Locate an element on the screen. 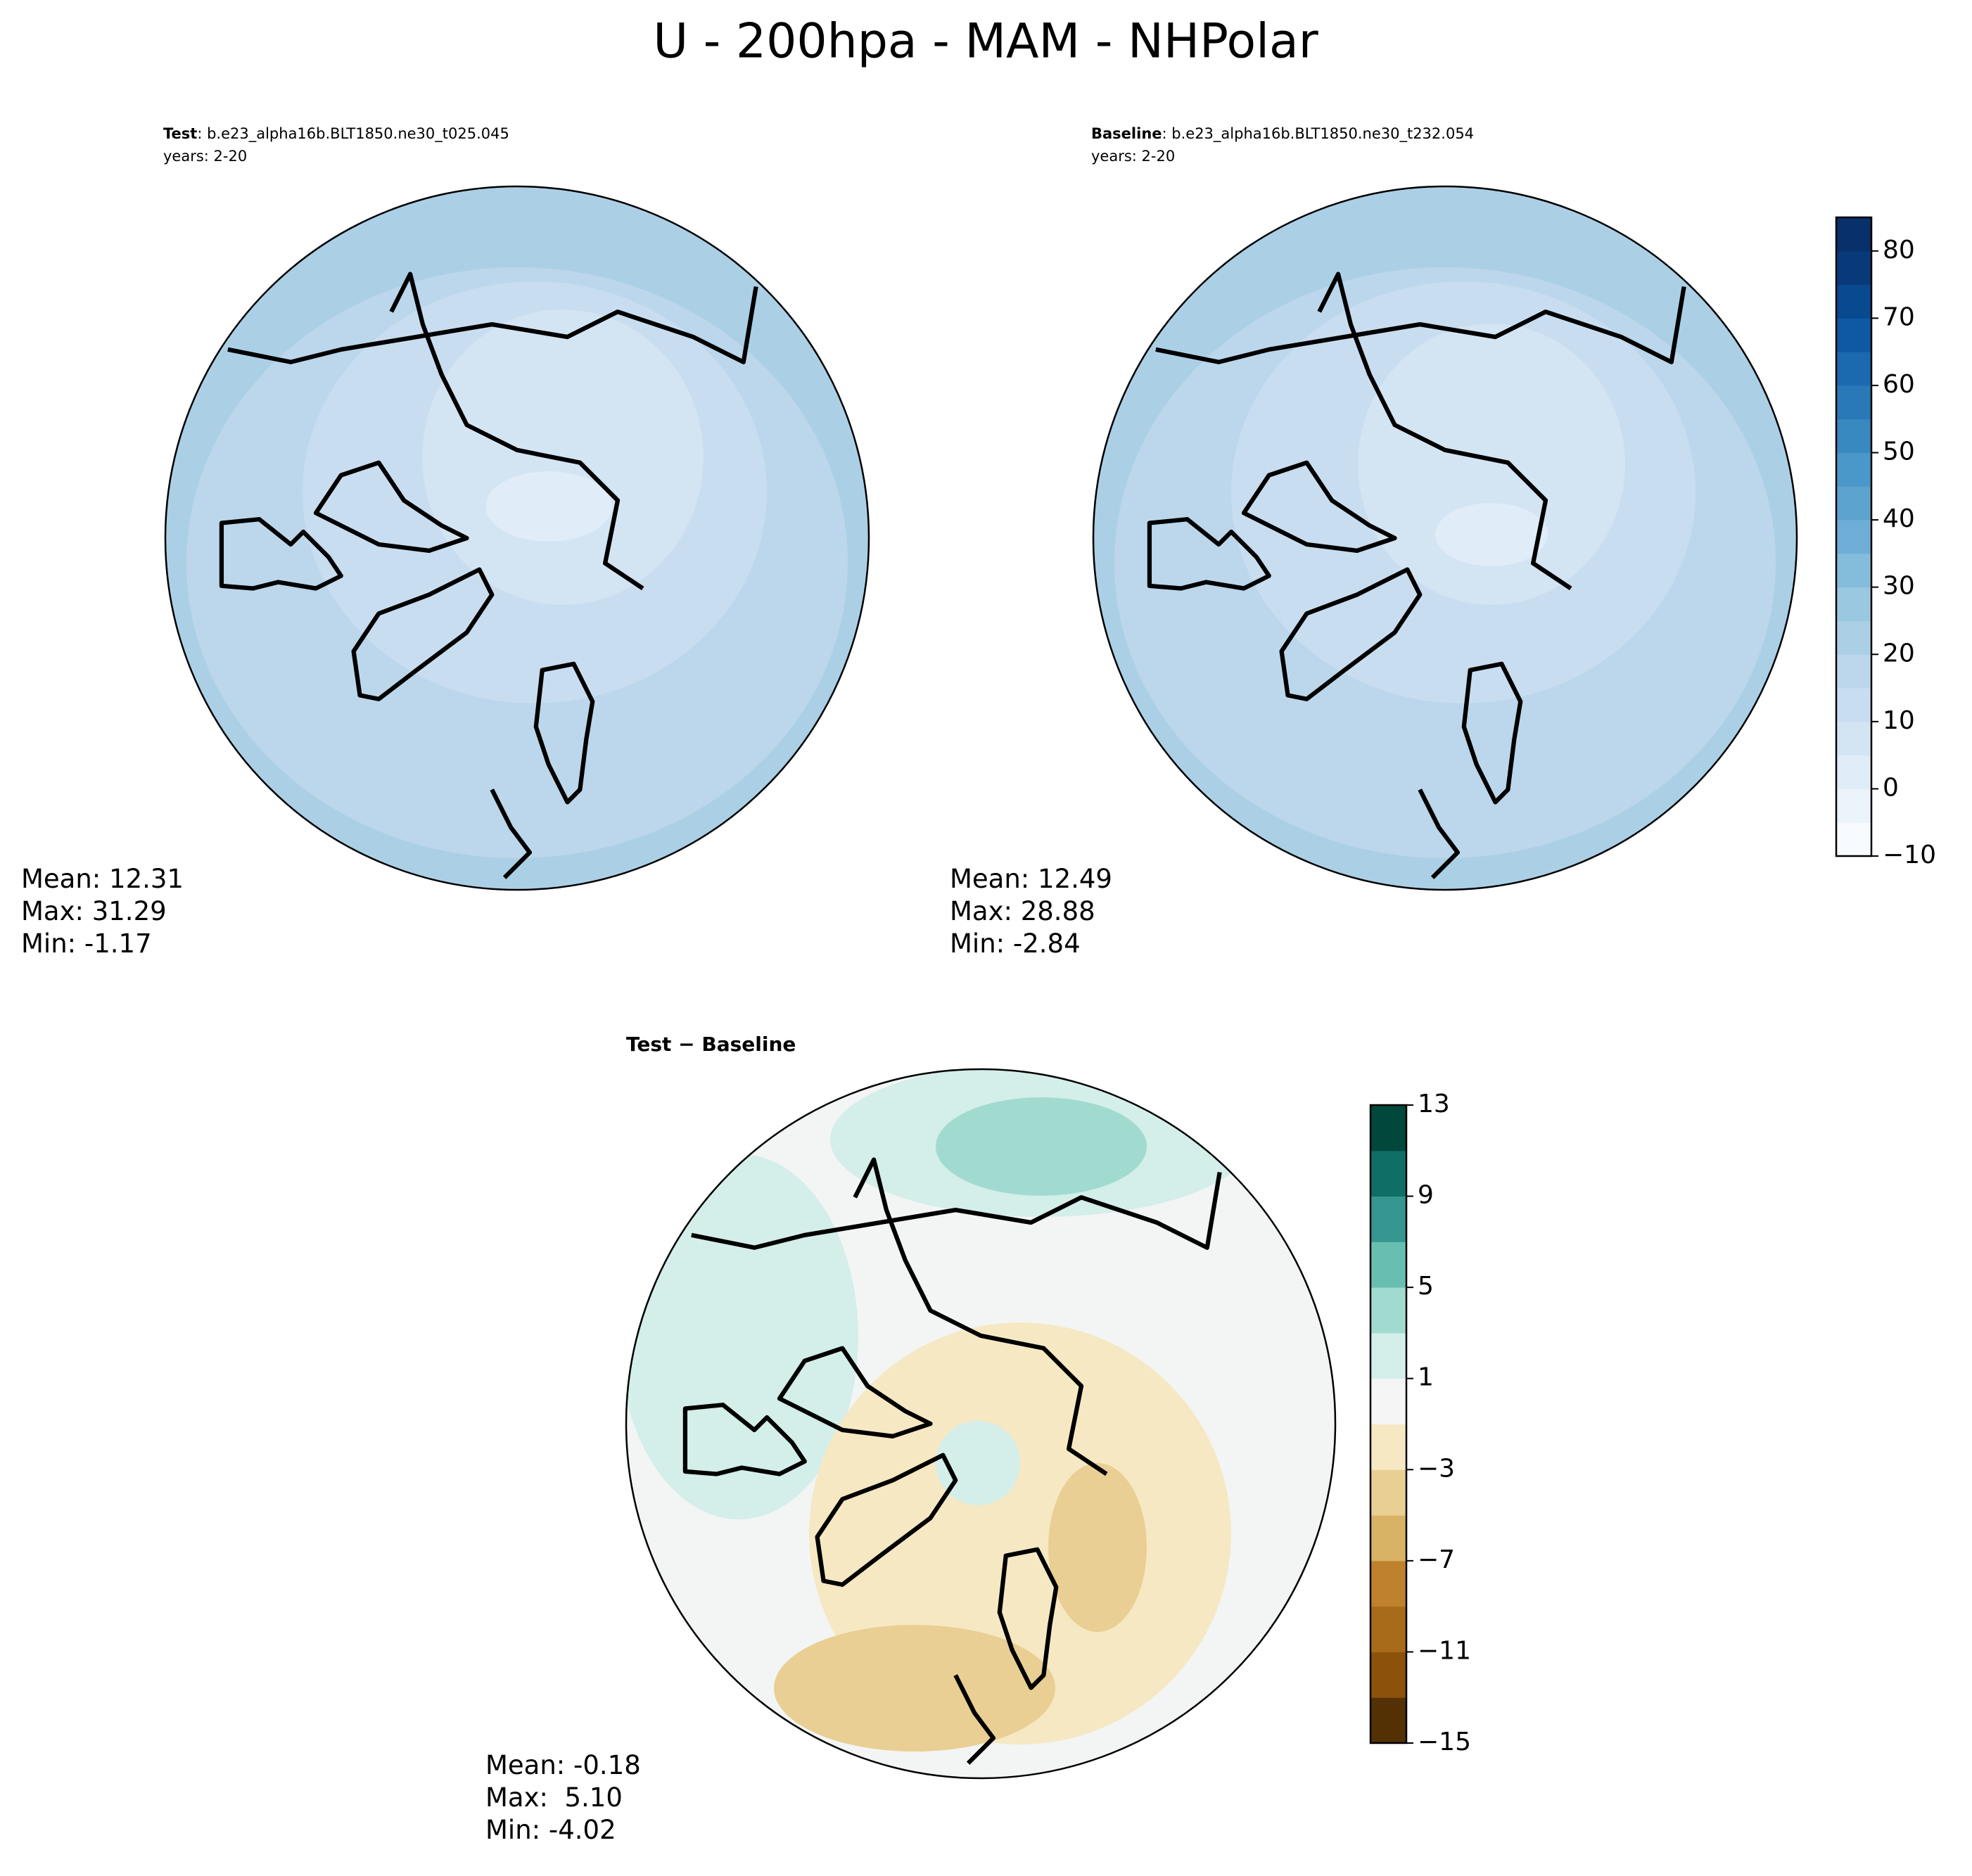  stat: Min: -4.02 is located at coordinates (550, 1830).